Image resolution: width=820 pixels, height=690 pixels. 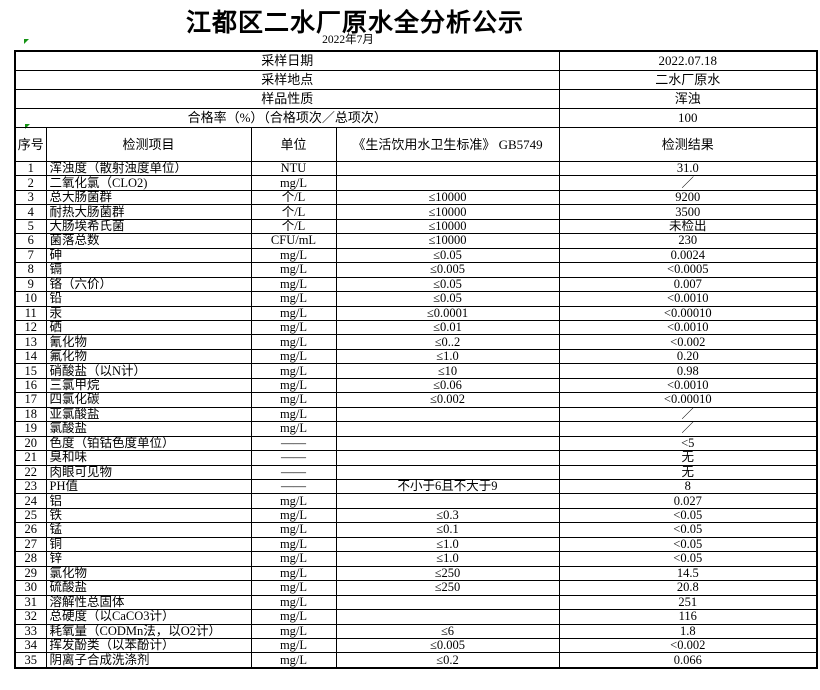 What do you see at coordinates (30, 486) in the screenshot?
I see `row-index: 23` at bounding box center [30, 486].